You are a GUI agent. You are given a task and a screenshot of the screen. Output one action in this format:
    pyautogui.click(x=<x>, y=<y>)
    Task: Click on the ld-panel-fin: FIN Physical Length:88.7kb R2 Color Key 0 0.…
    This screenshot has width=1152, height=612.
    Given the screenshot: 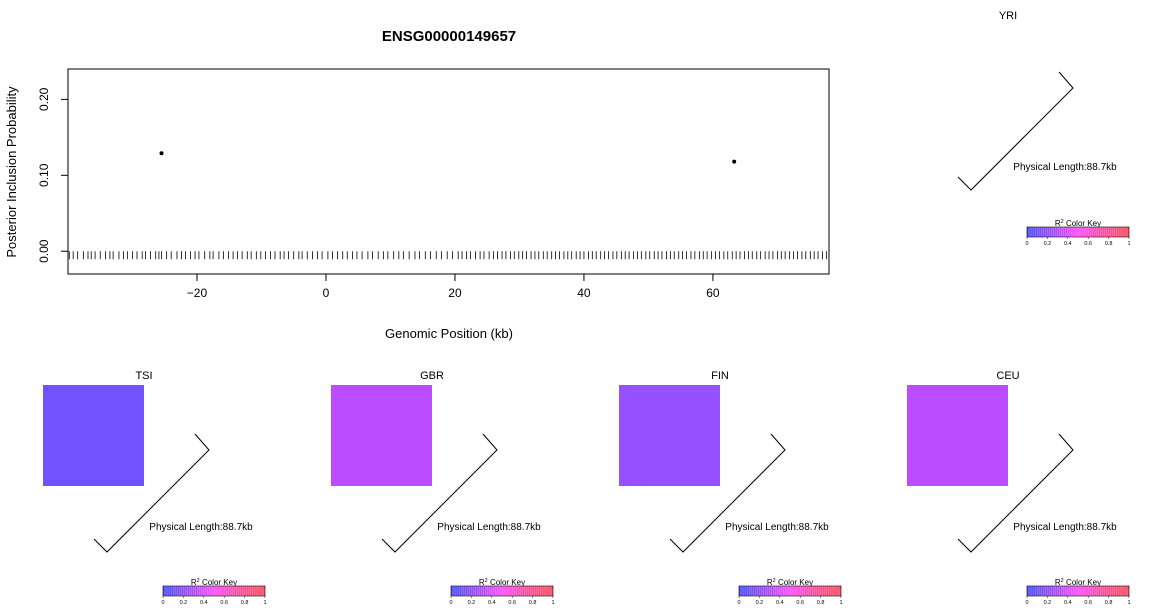 What is the action you would take?
    pyautogui.click(x=731, y=488)
    